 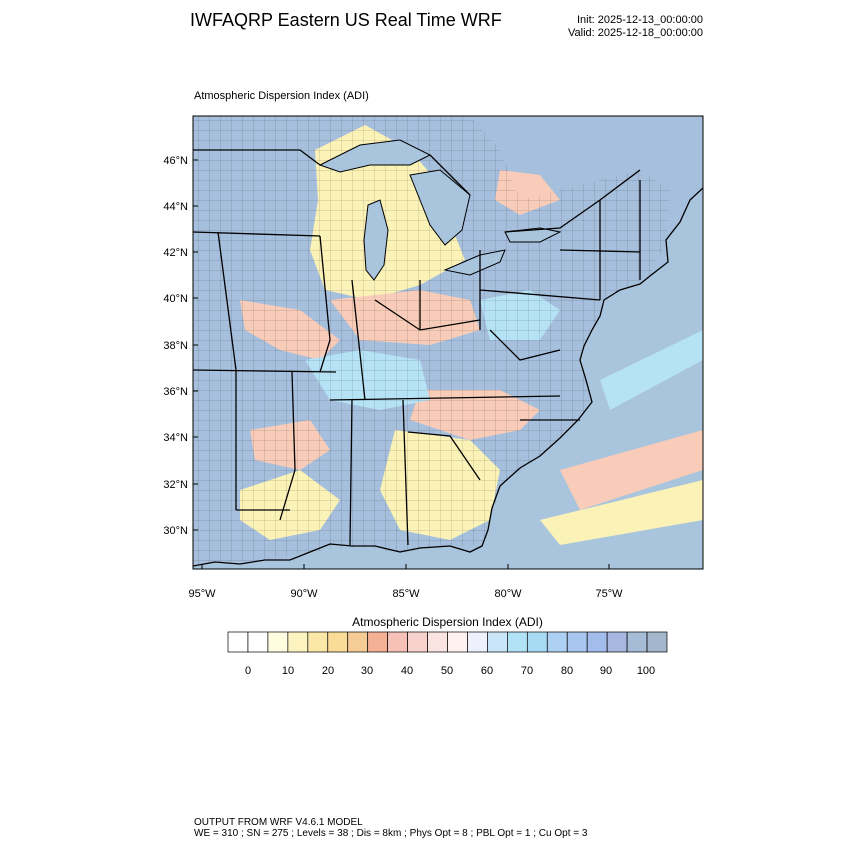 I want to click on canada-border, so click(x=417, y=191).